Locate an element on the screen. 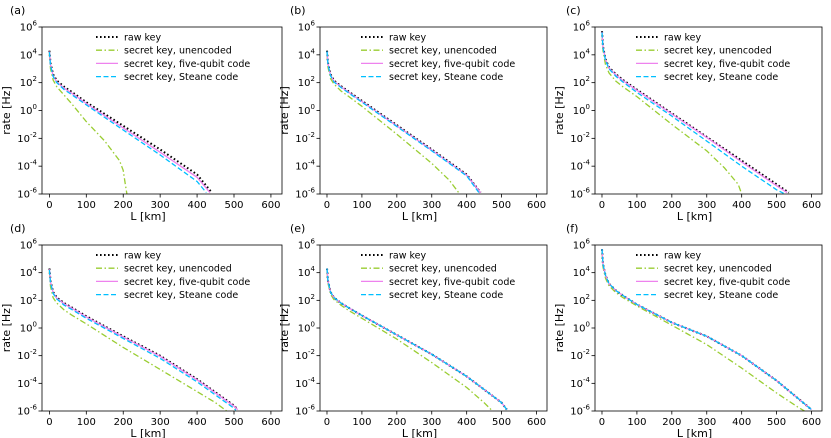  legend-label-unencoded: secret key, unencoded is located at coordinates (718, 51).